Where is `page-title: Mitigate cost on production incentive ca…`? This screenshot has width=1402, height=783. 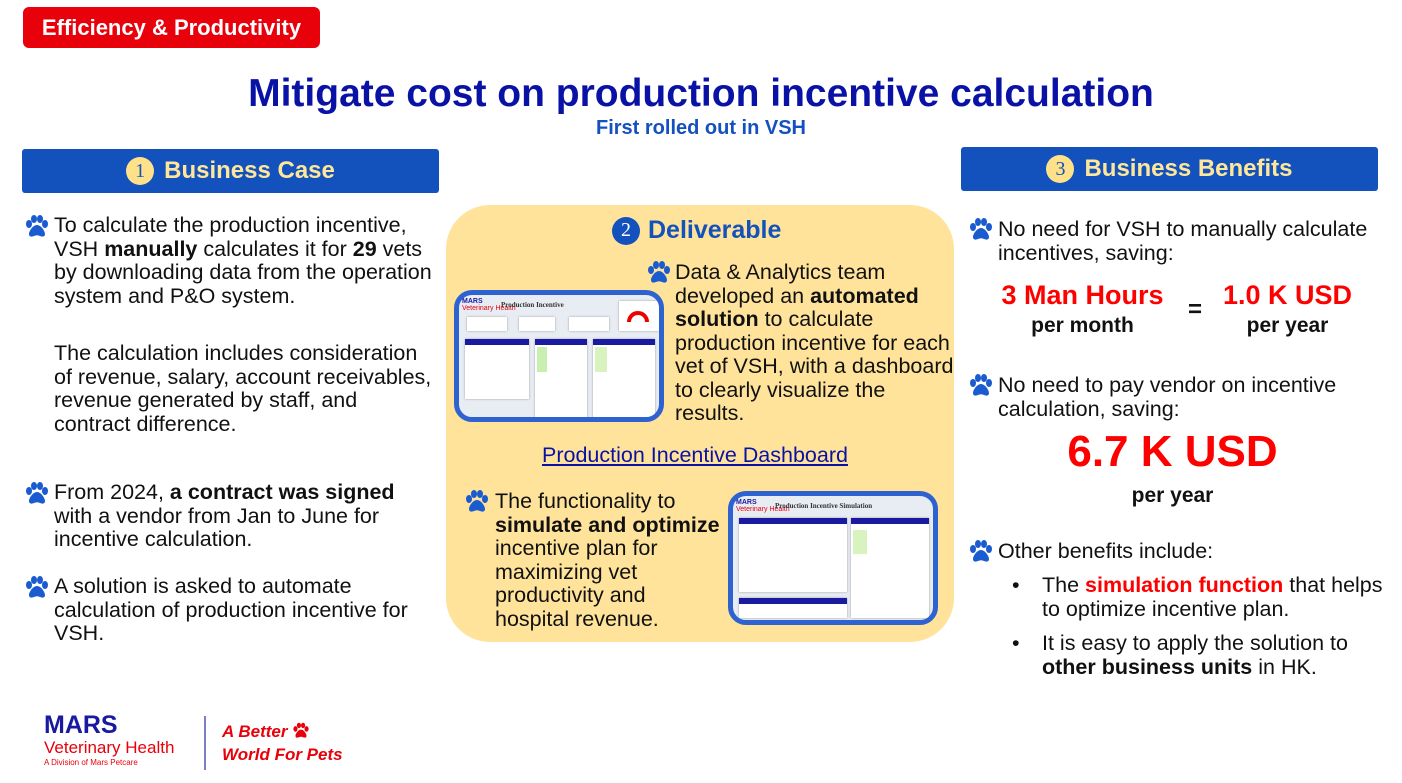
page-title: Mitigate cost on production incentive ca… is located at coordinates (701, 93).